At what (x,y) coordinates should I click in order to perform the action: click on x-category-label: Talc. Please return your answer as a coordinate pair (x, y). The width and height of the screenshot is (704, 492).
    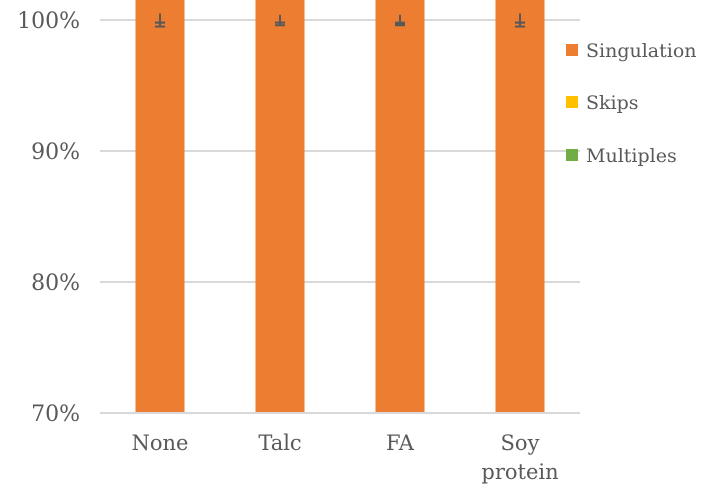
    Looking at the image, I should click on (279, 443).